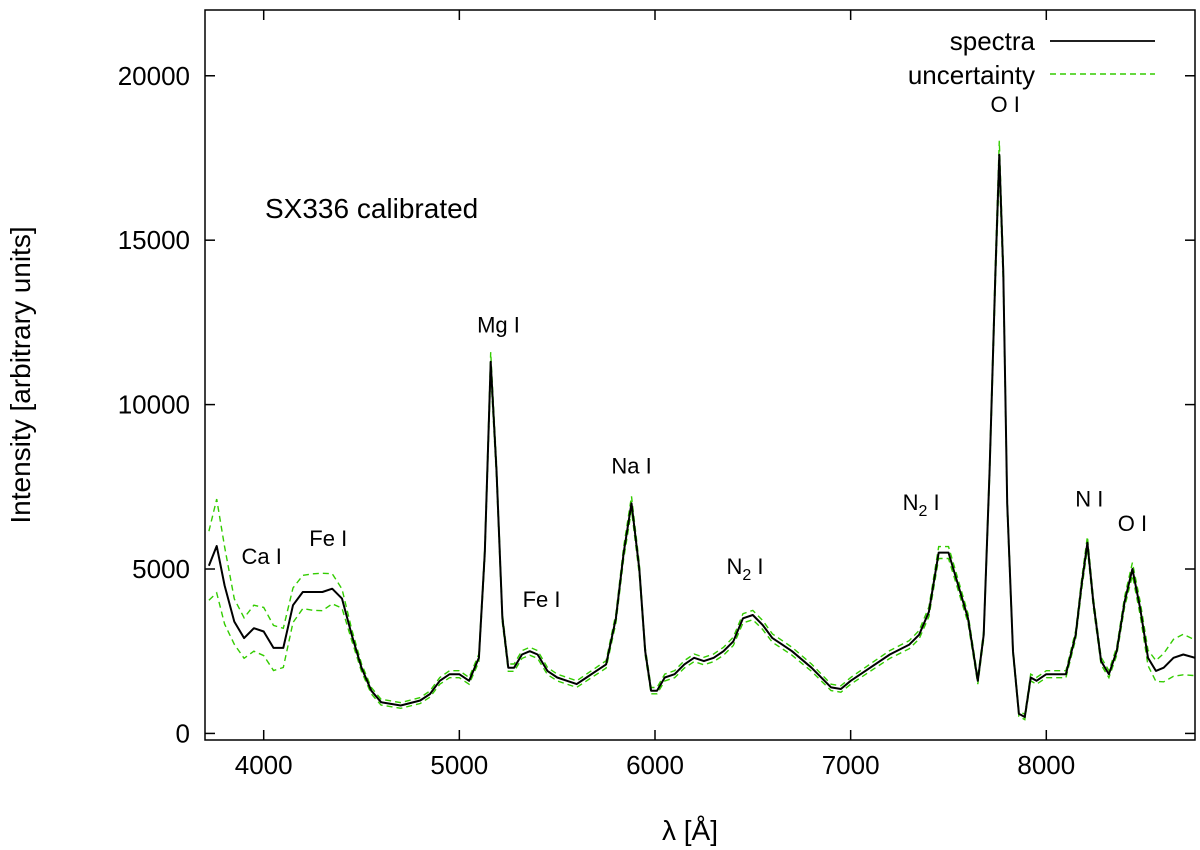 Image resolution: width=1200 pixels, height=850 pixels. Describe the element at coordinates (1031, 58) in the screenshot. I see `legend: spectra uncertainty` at that location.